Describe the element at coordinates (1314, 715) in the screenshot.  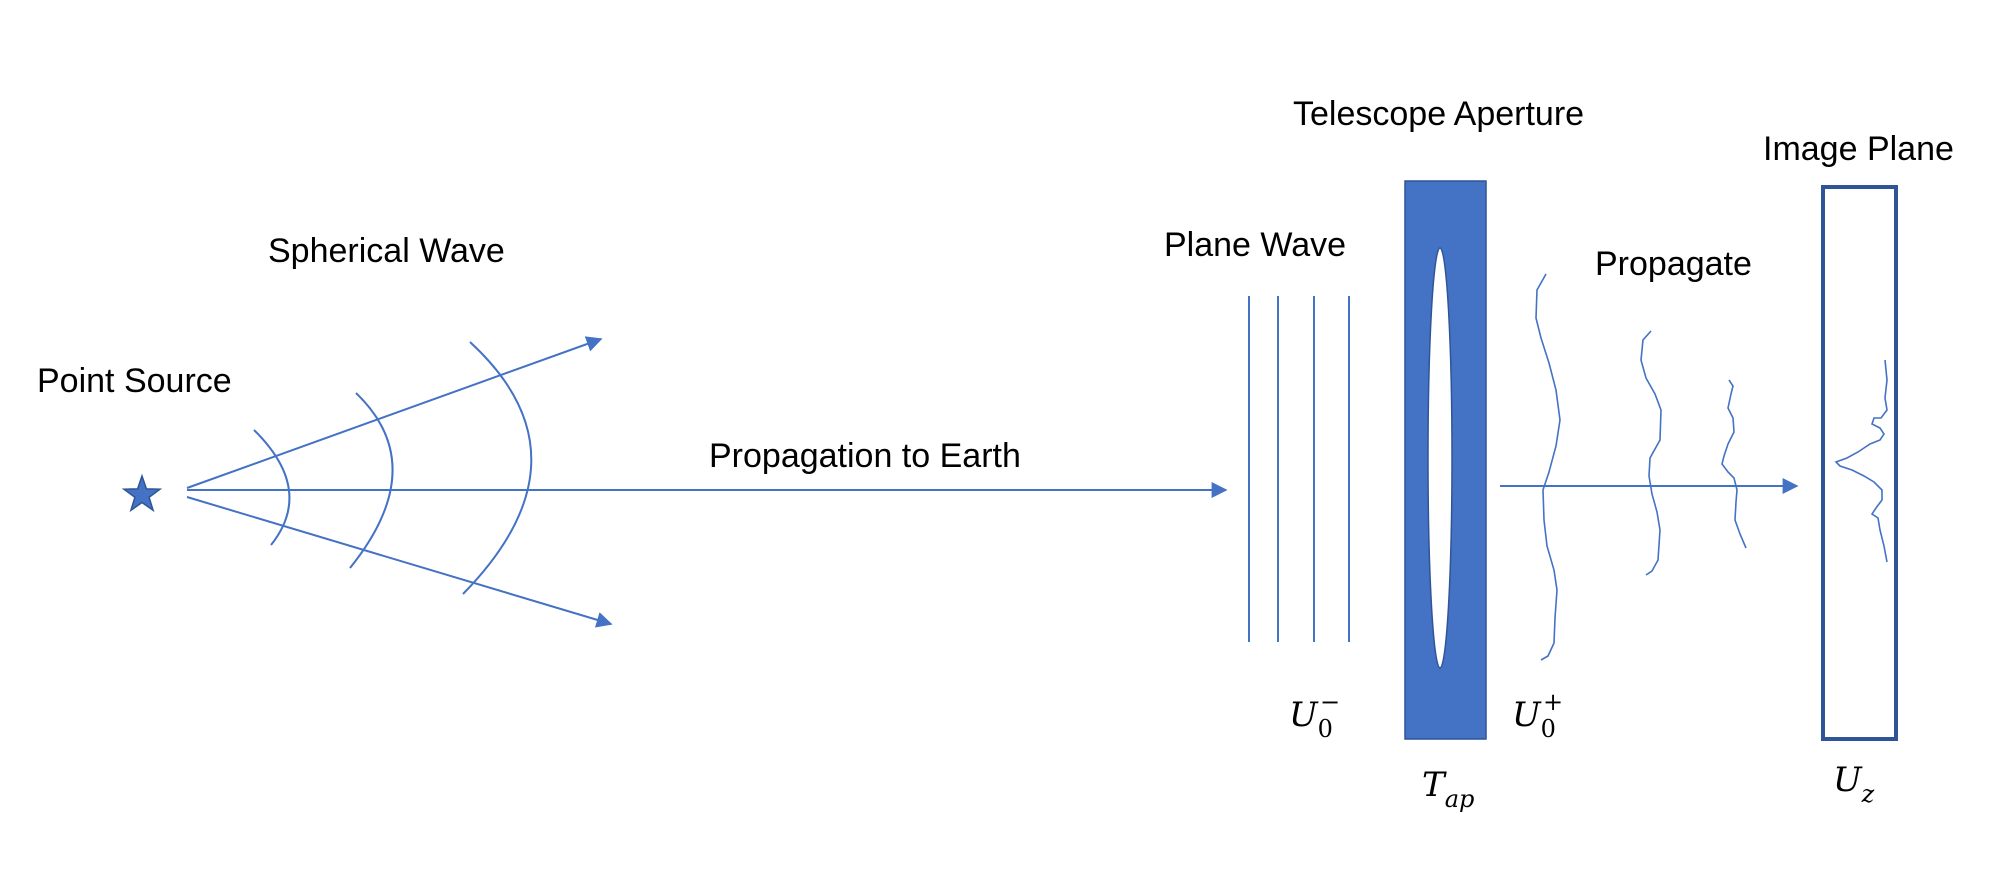
I see `u0-minus-label: U0−` at that location.